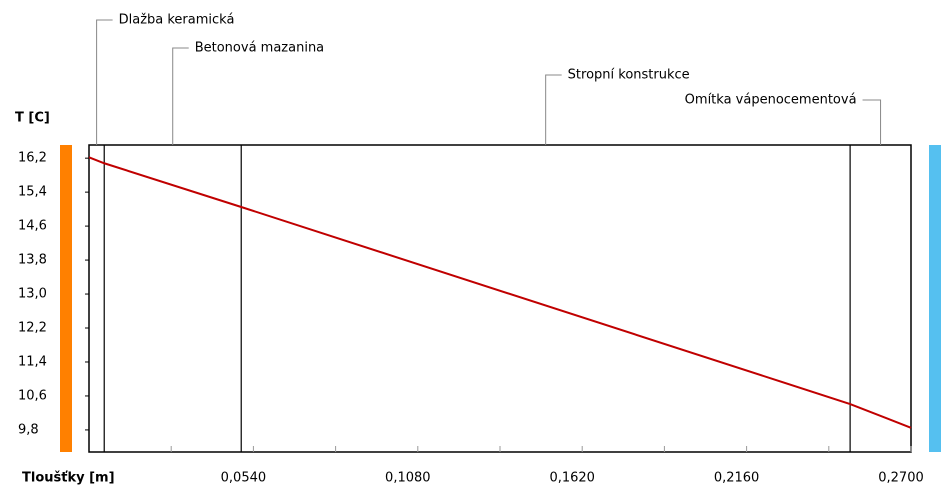 This screenshot has width=947, height=499. Describe the element at coordinates (32, 192) in the screenshot. I see `y-tick-label: 15,4` at that location.